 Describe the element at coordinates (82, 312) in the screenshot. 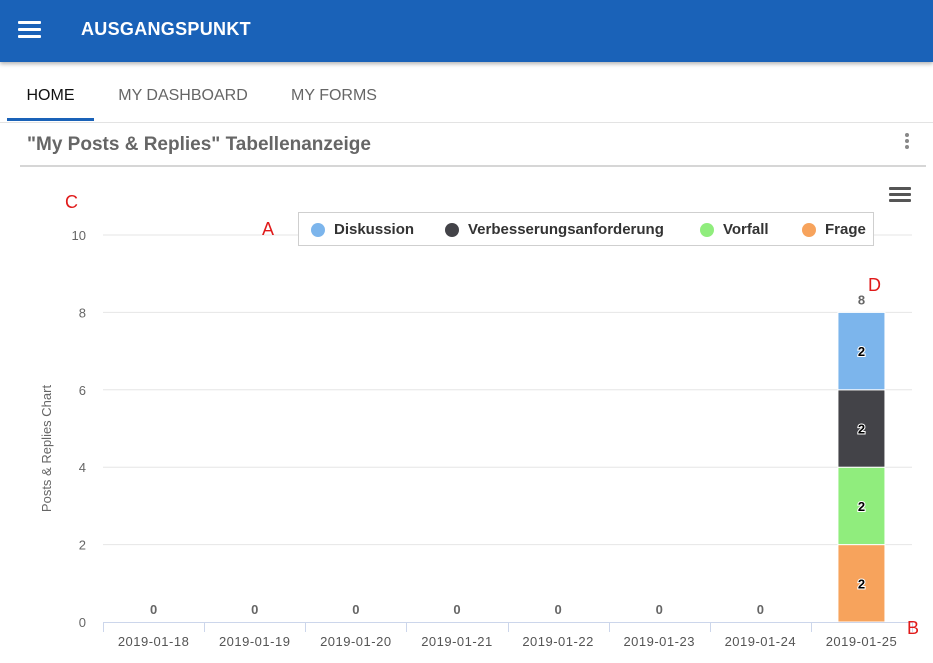

I see `y-tick-label: 8` at that location.